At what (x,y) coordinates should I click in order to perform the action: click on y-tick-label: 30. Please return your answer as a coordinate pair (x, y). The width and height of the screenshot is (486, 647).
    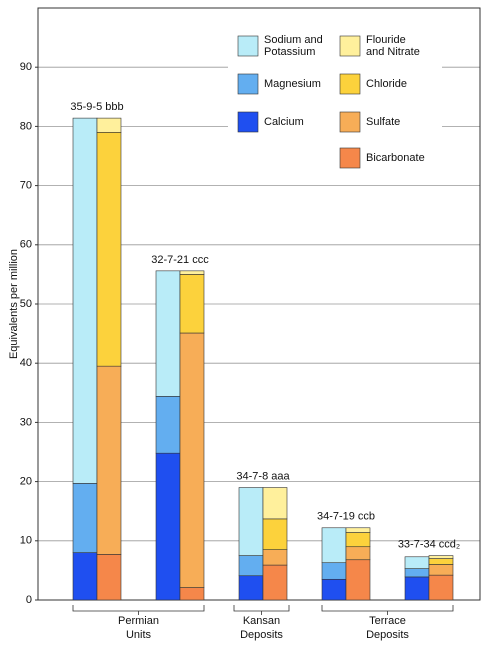
    Looking at the image, I should click on (26, 422).